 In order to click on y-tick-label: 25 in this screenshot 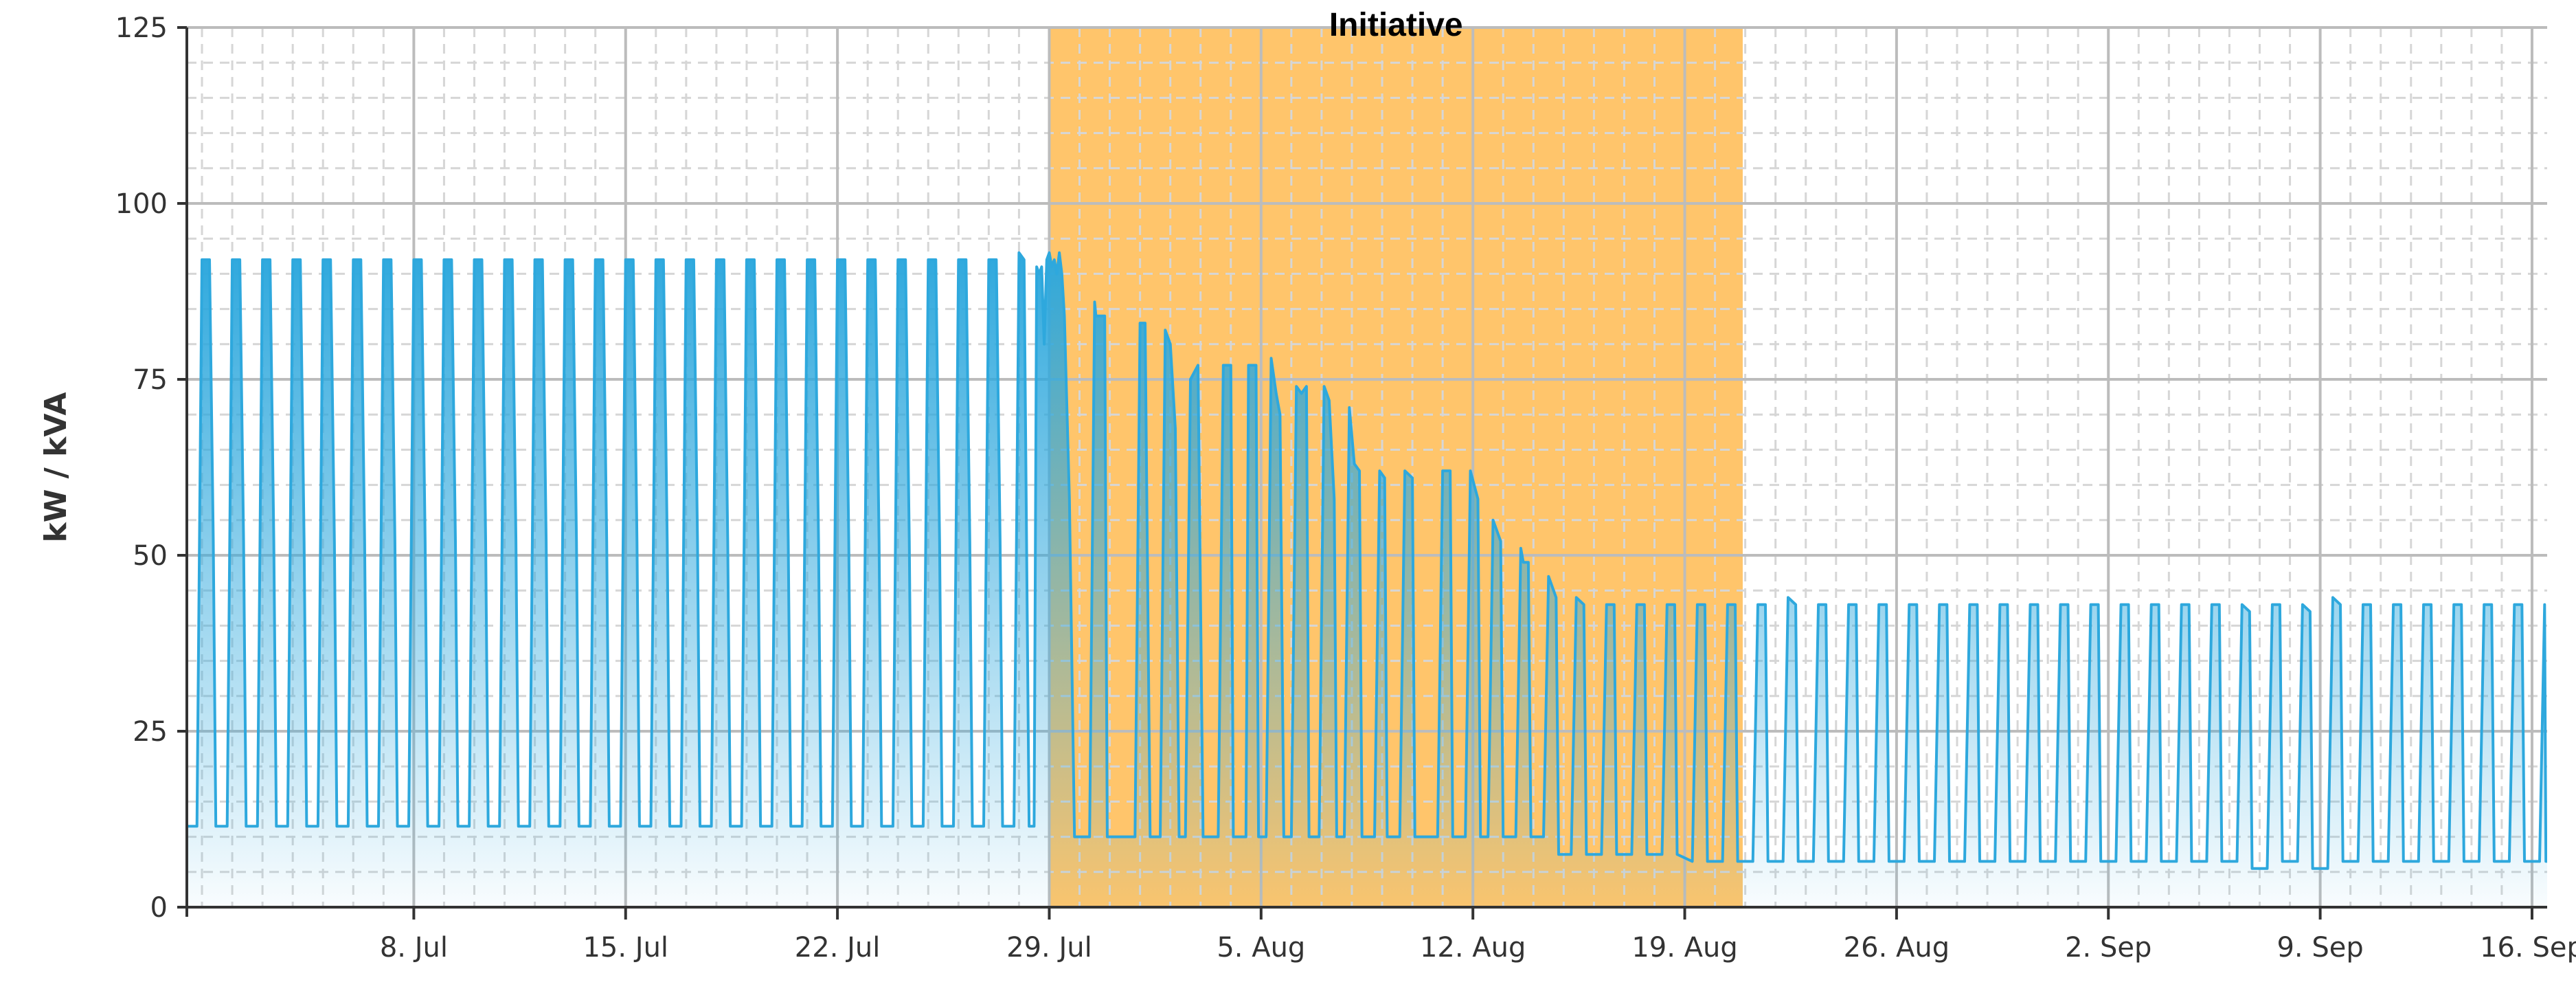, I will do `click(150, 732)`.